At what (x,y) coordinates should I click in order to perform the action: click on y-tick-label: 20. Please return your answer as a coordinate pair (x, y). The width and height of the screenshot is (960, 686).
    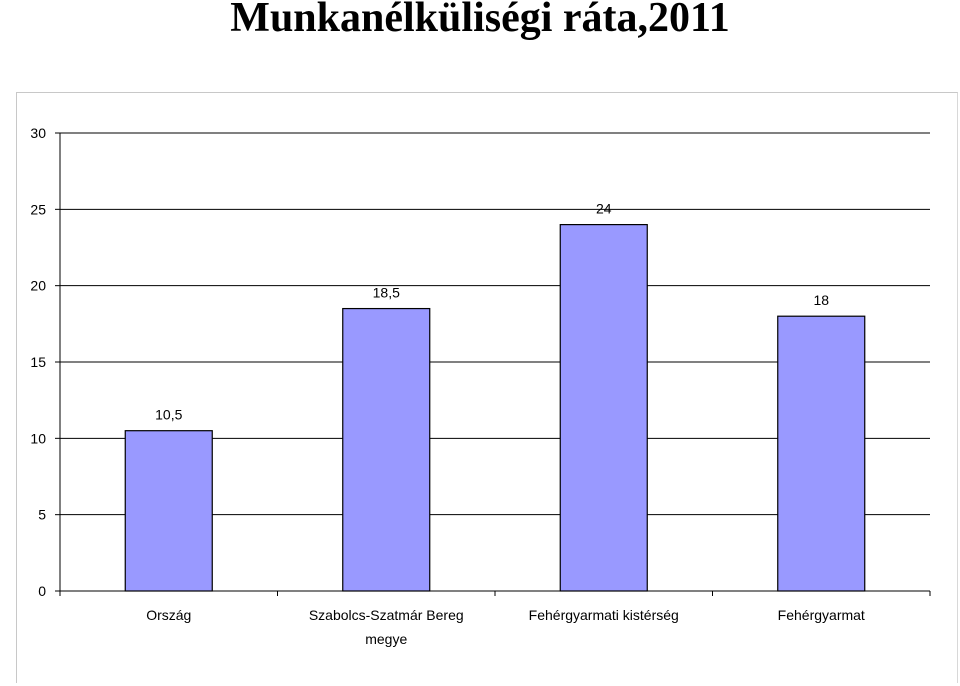
    Looking at the image, I should click on (38, 286).